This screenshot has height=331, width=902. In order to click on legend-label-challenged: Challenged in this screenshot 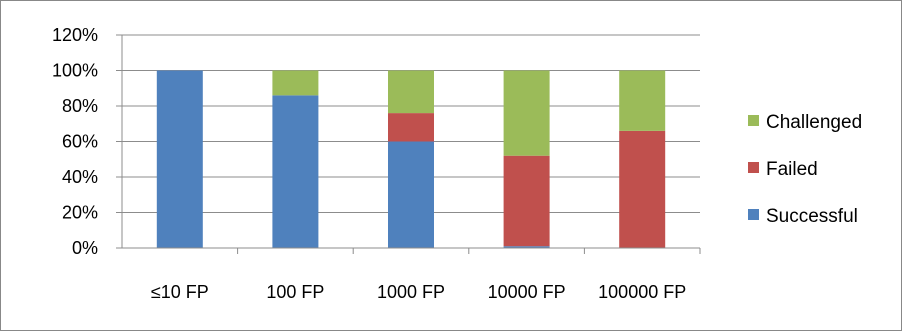, I will do `click(814, 122)`.